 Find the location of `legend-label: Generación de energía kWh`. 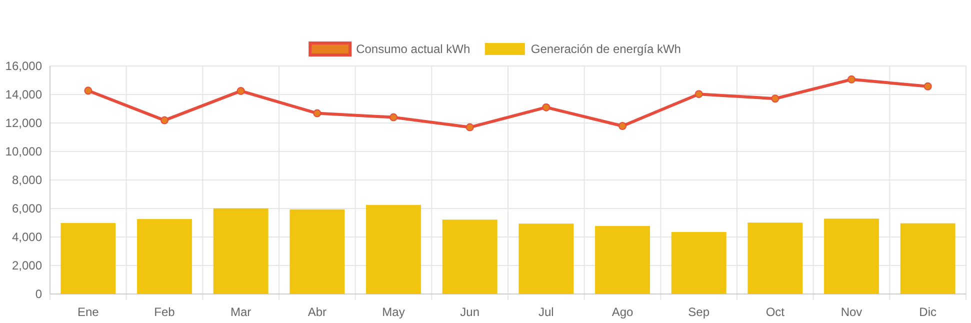

legend-label: Generación de energía kWh is located at coordinates (605, 49).